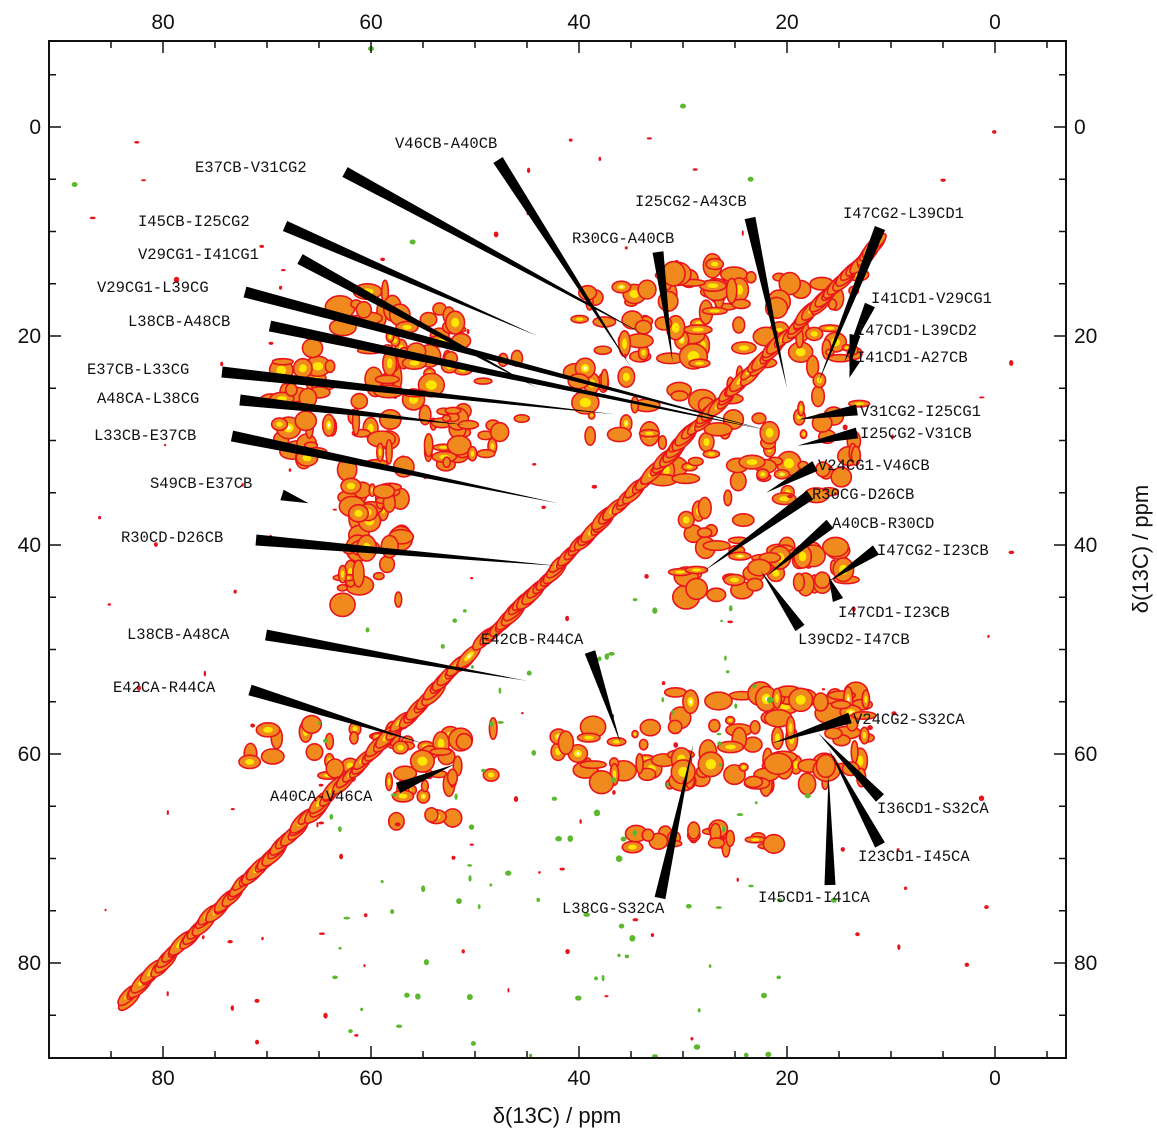 The image size is (1157, 1135). I want to click on peak-annotation: V24CG2-S32CA, so click(868, 727).